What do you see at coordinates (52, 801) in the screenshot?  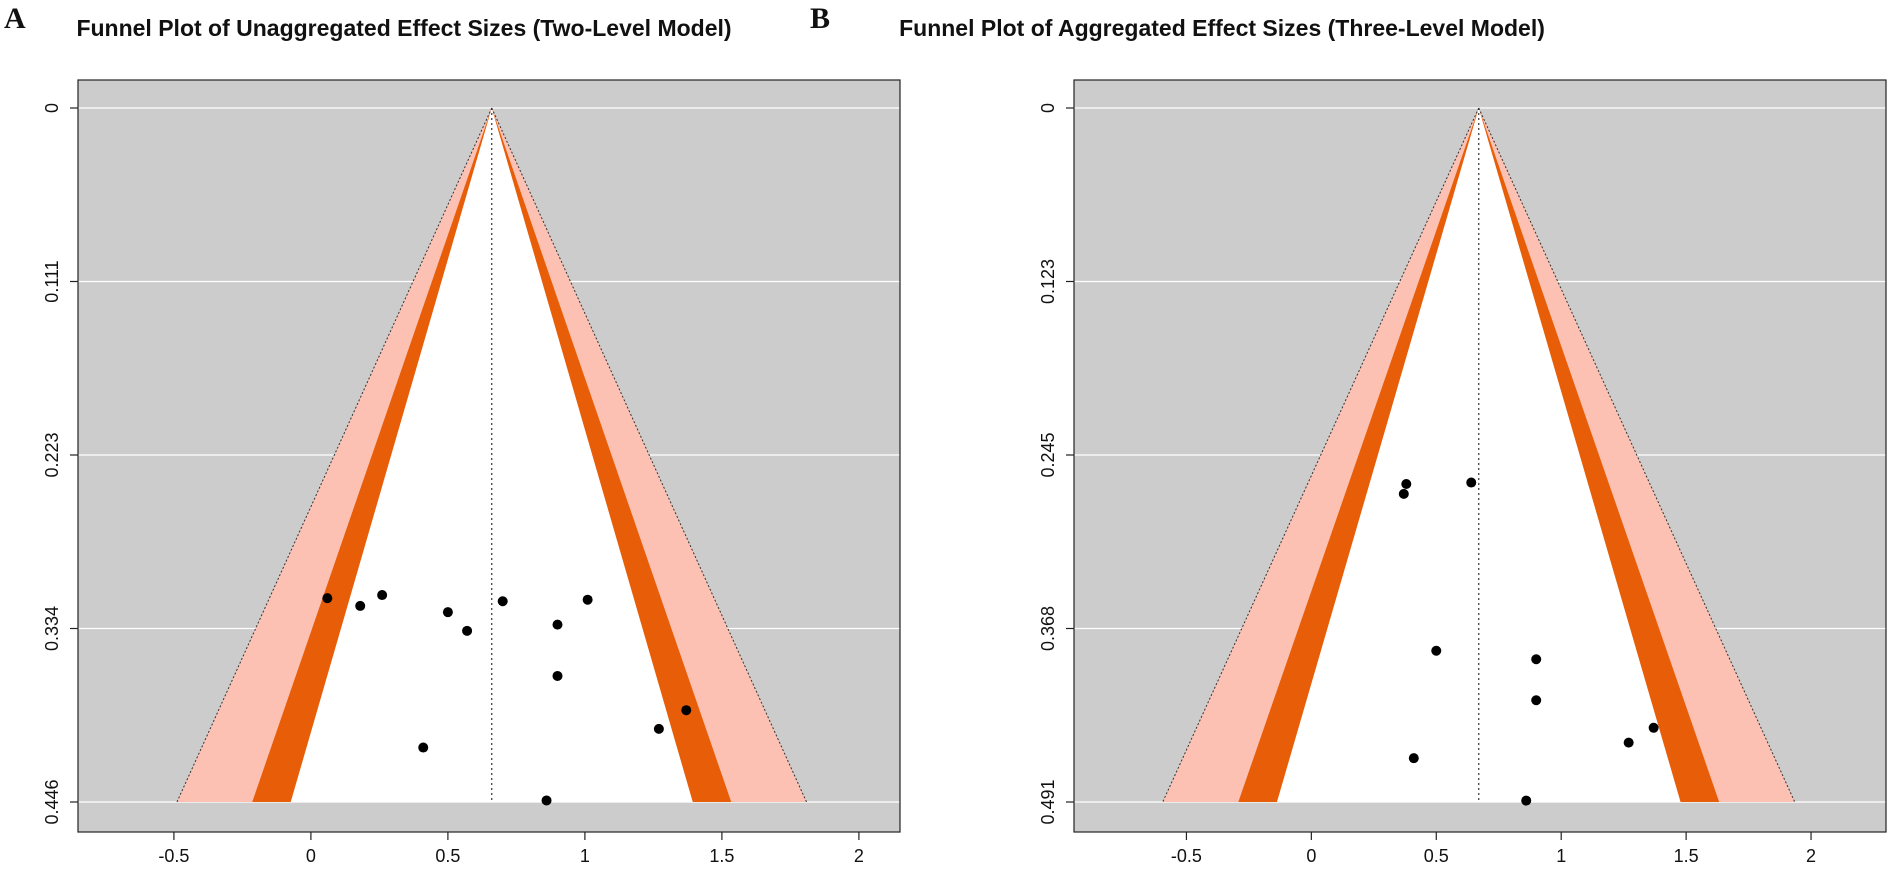 I see `panel-a-y-tick-label: 0.446` at bounding box center [52, 801].